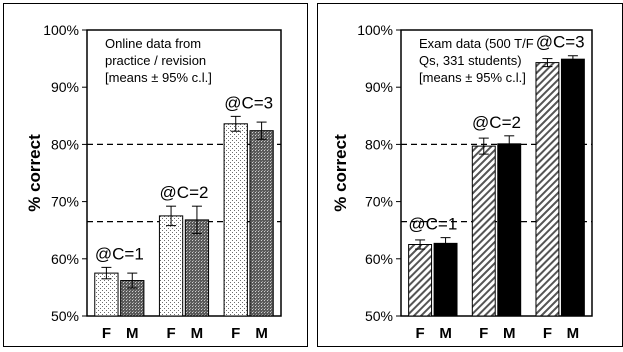 The height and width of the screenshot is (352, 623). I want to click on annotation-line: Online data from, so click(153, 43).